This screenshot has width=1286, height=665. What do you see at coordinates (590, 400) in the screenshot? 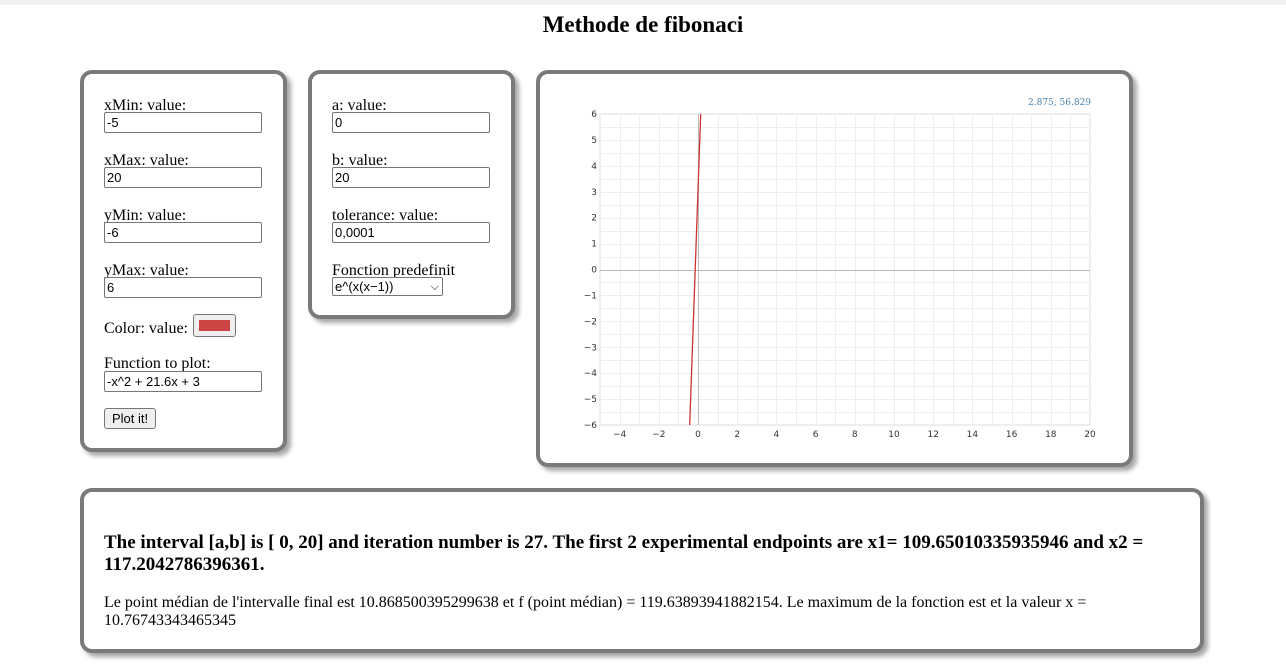
I see `y-tick-label: −5` at bounding box center [590, 400].